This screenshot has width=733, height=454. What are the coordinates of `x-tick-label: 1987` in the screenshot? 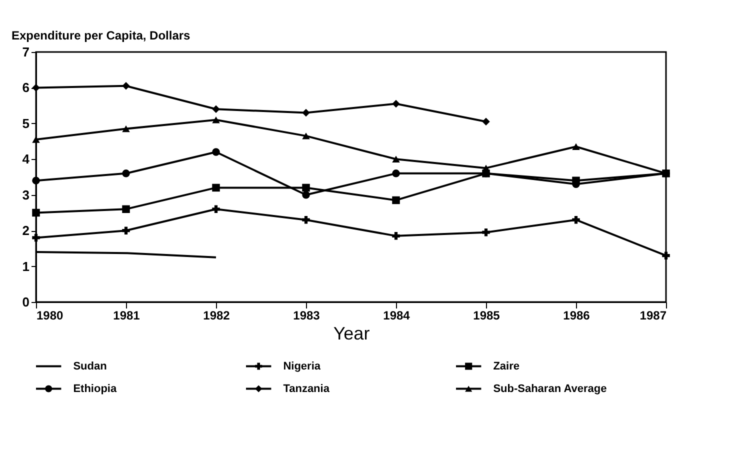 It's located at (653, 315).